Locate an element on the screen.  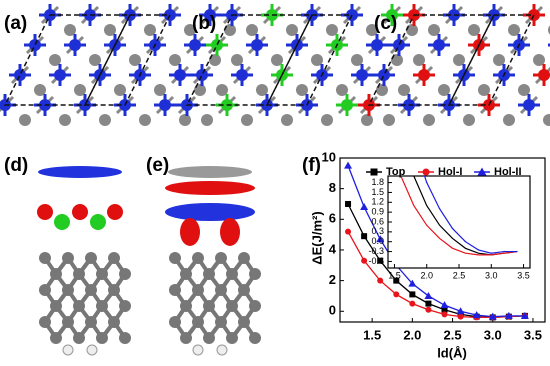
legend-label: Hol-I is located at coordinates (450, 172).